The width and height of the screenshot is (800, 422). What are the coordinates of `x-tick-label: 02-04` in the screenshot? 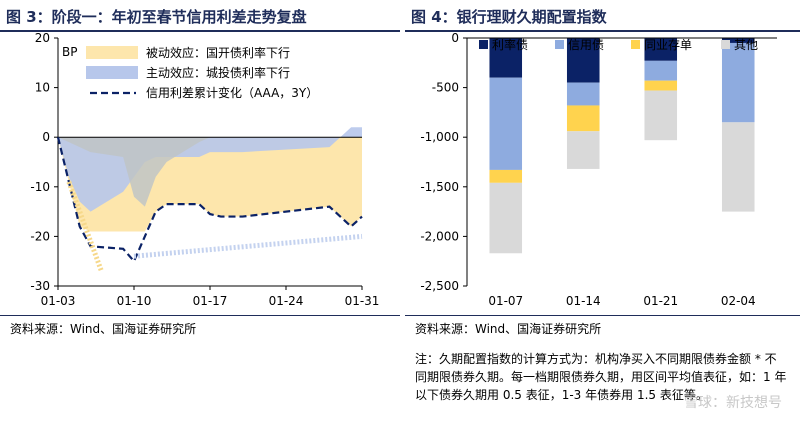 It's located at (738, 301).